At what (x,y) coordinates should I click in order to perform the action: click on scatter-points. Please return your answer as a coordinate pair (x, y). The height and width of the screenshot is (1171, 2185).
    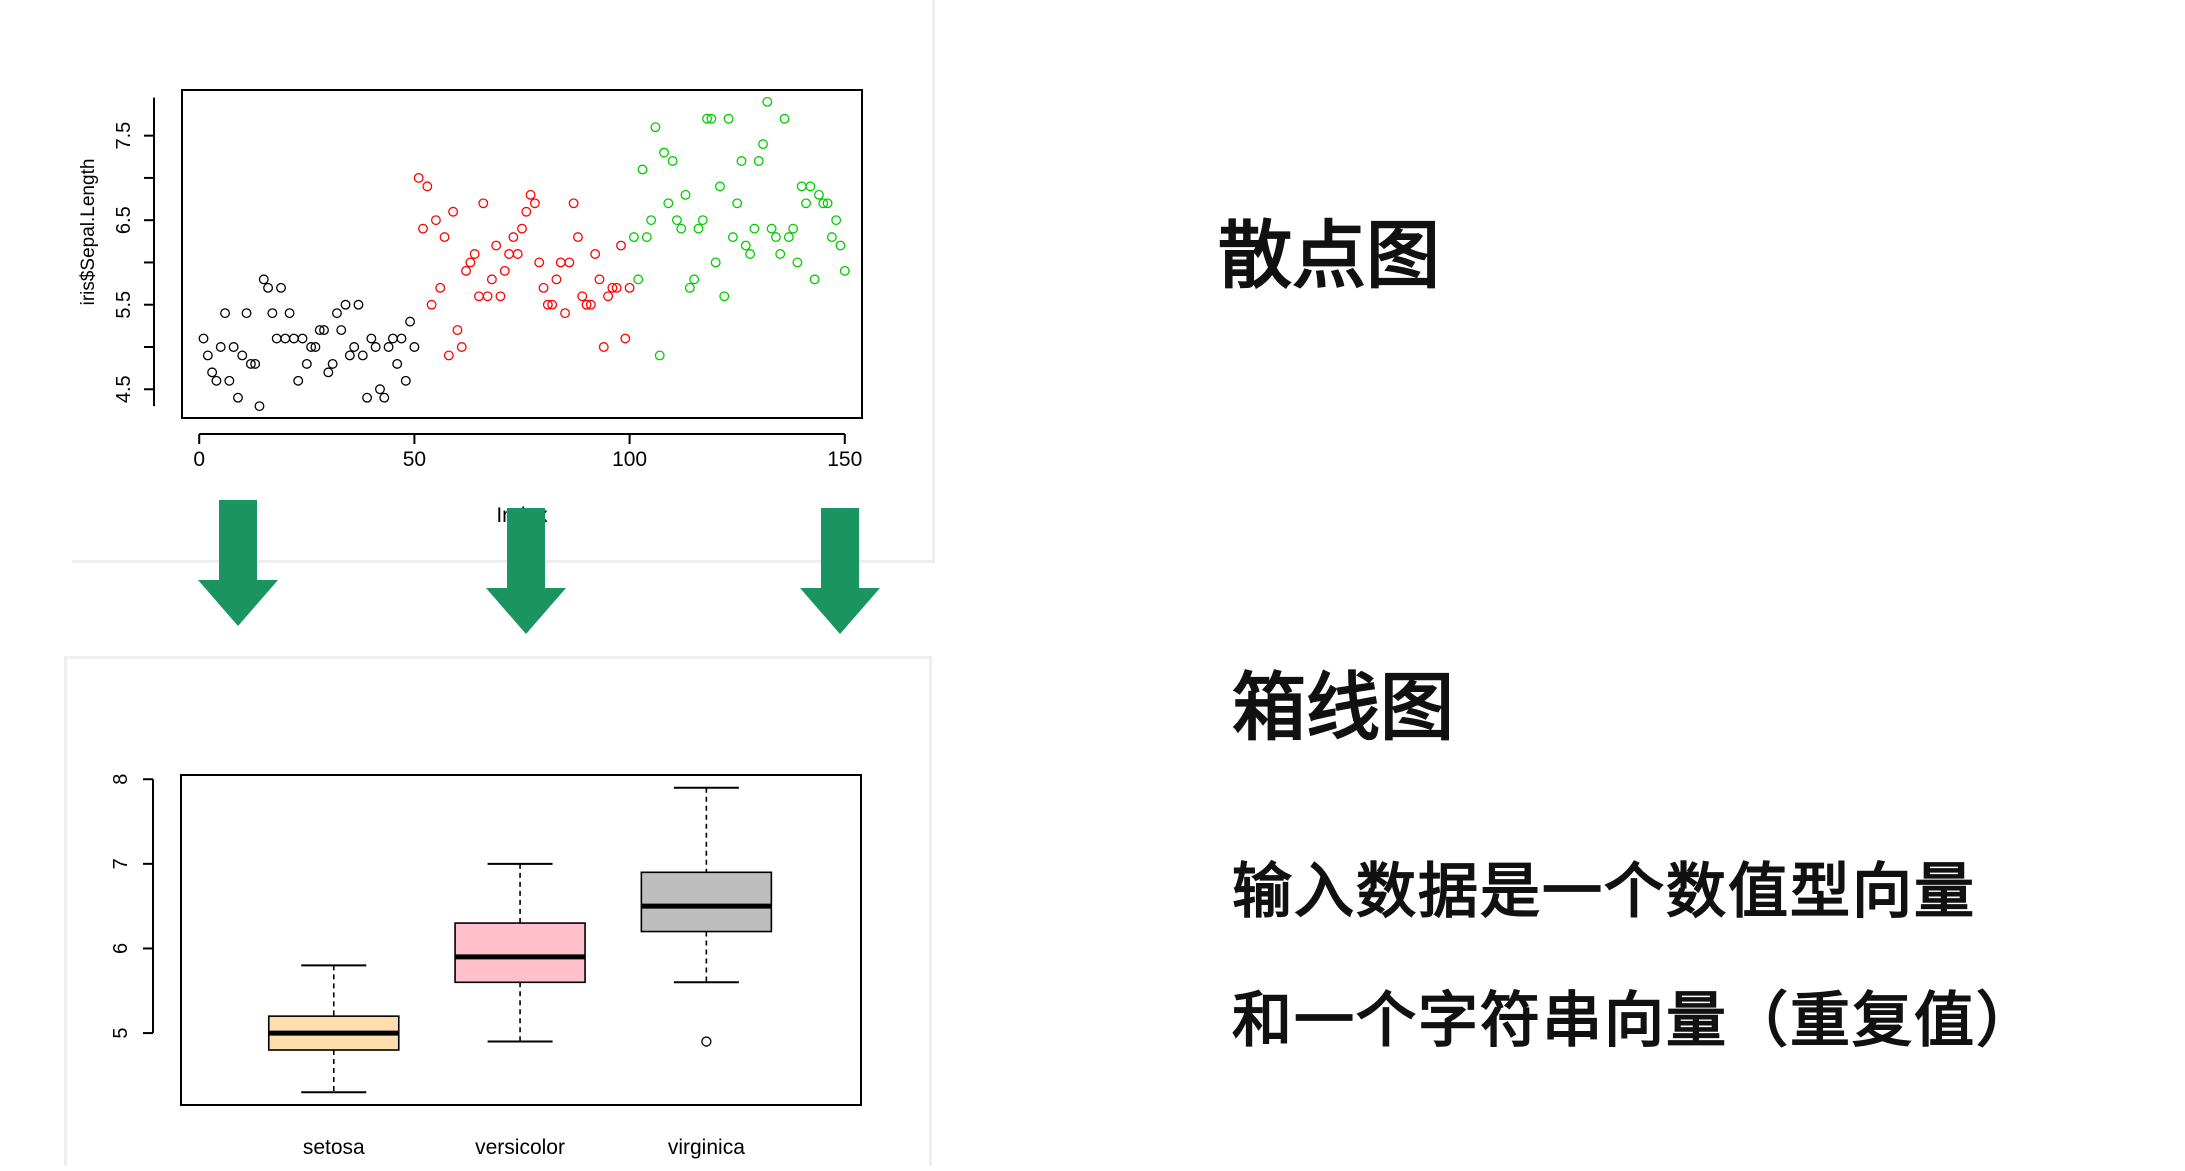
    Looking at the image, I should click on (524, 254).